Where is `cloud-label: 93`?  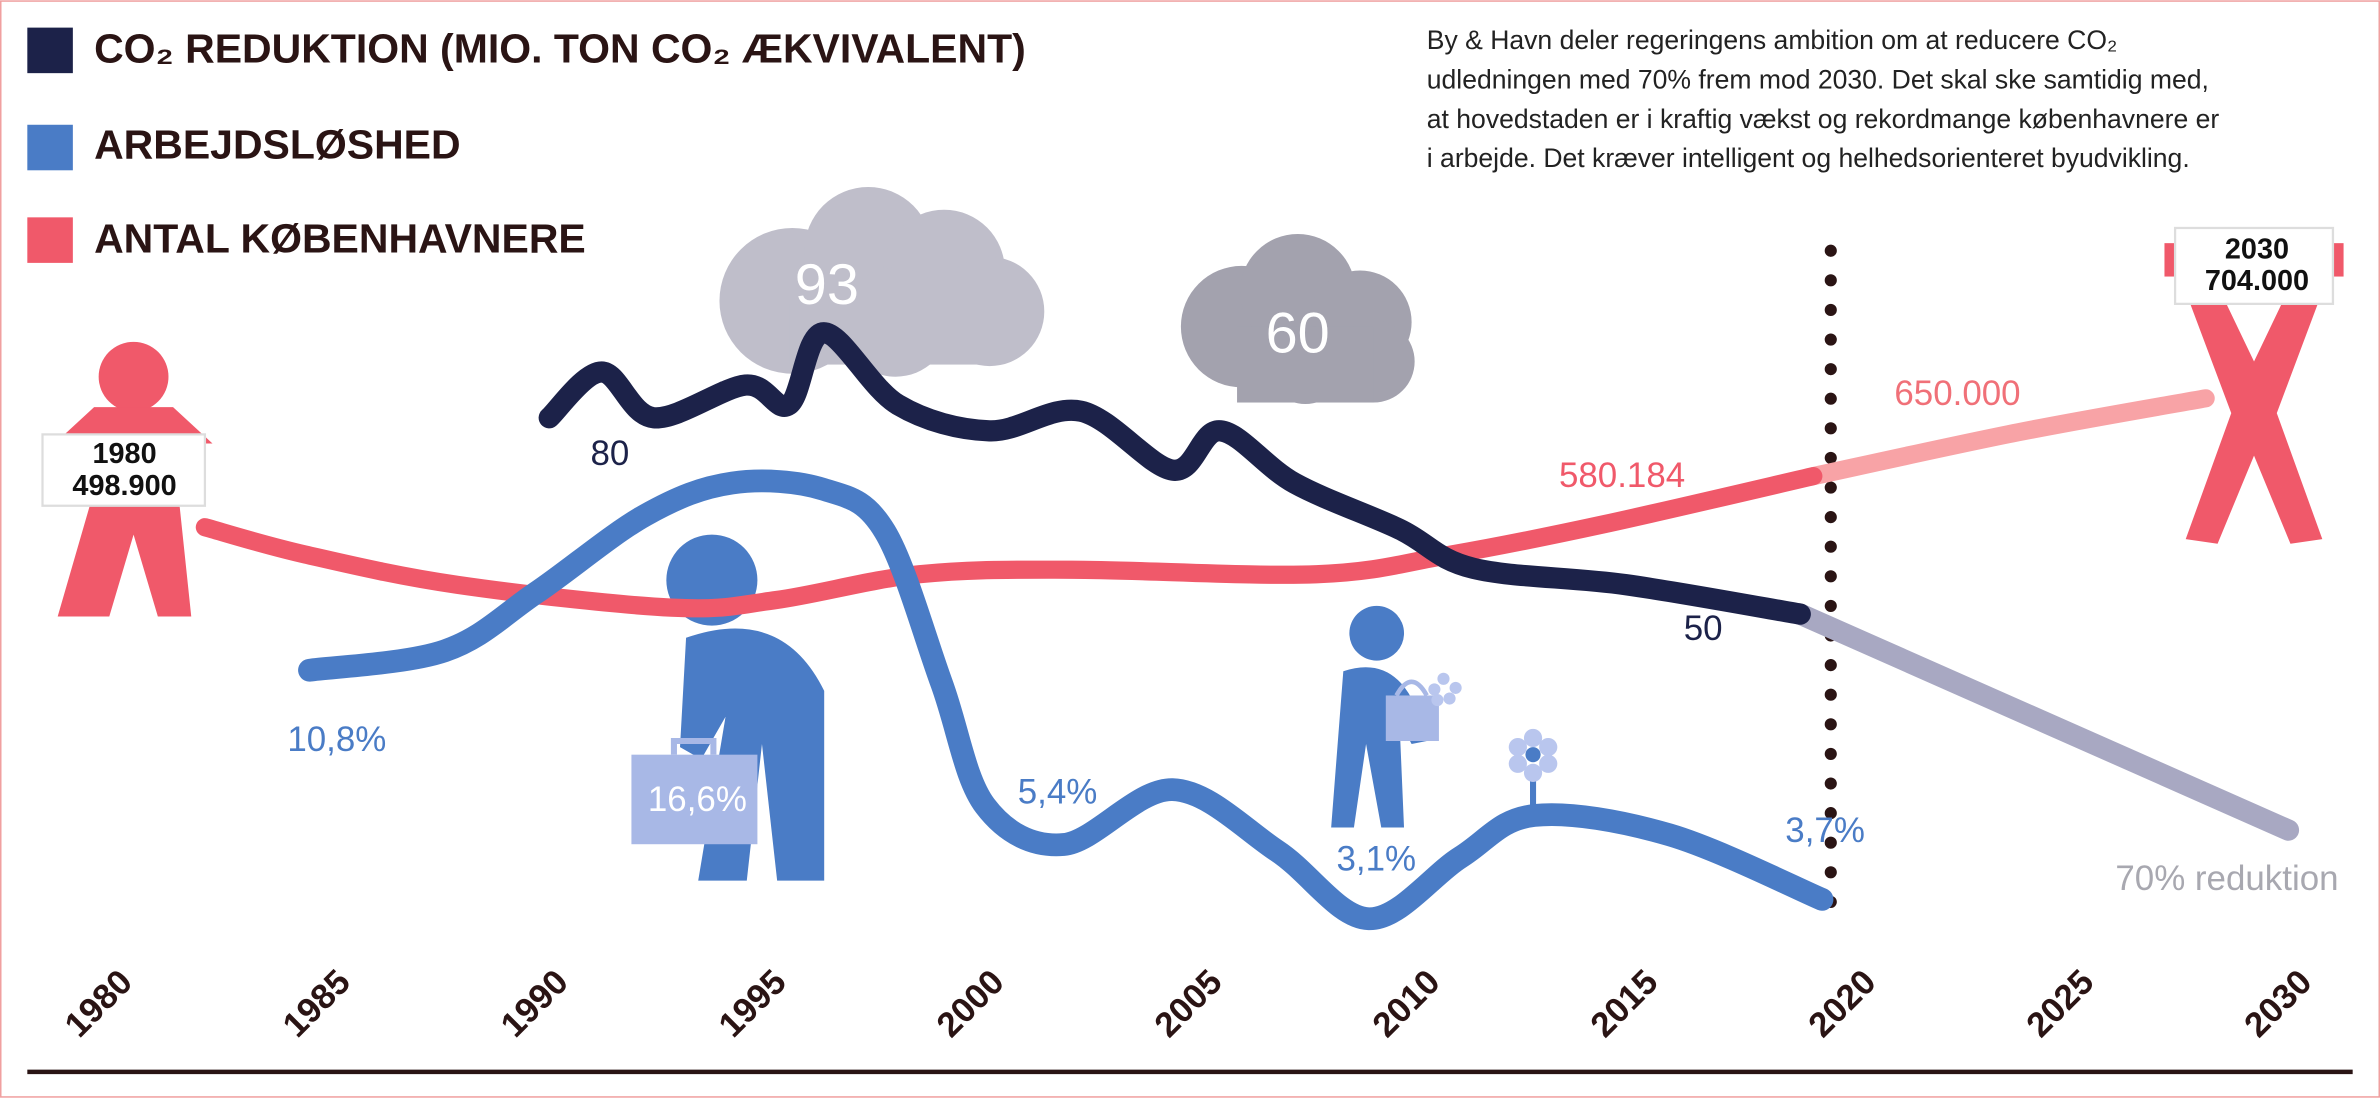 cloud-label: 93 is located at coordinates (827, 285).